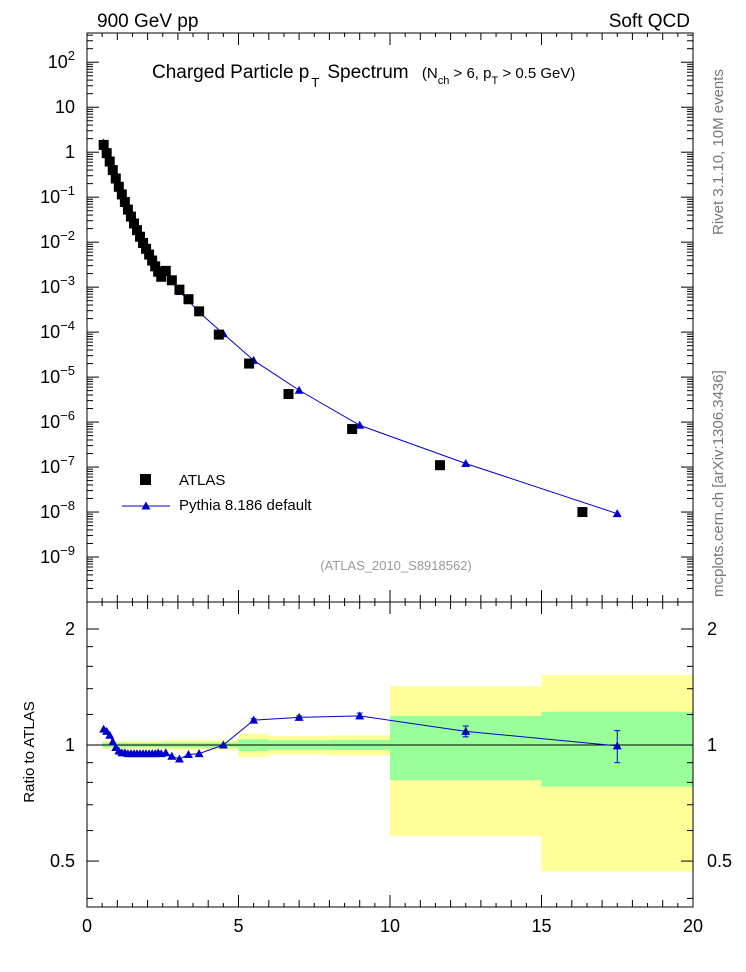  I want to click on main-ytick-label-exponent: −9, so click(67, 550).